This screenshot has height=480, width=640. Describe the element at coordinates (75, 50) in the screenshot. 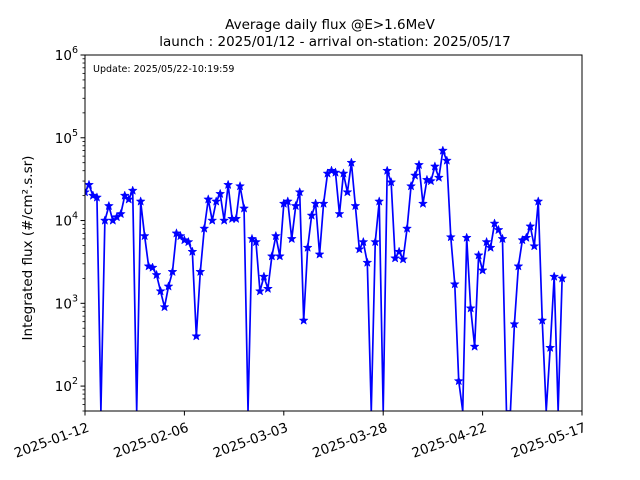

I see `y-tick-exponent: 6` at that location.